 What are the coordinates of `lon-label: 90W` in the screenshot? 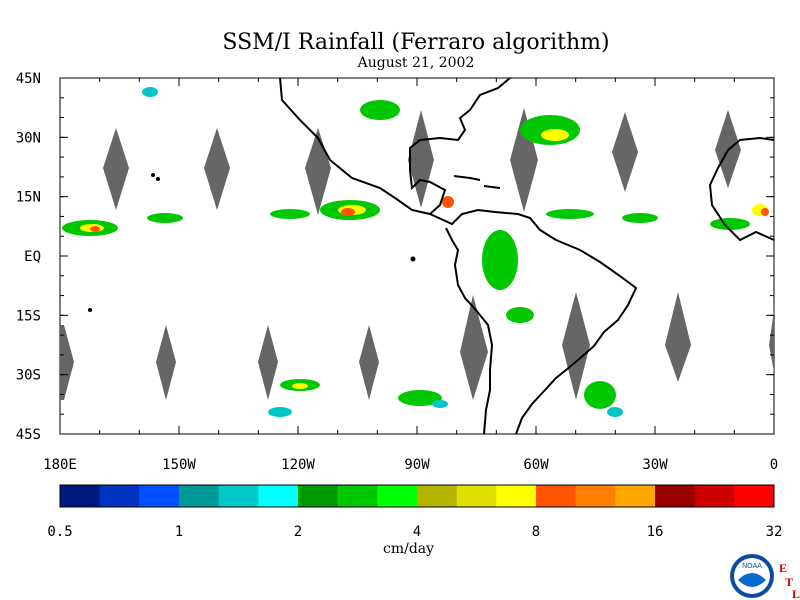 It's located at (417, 465).